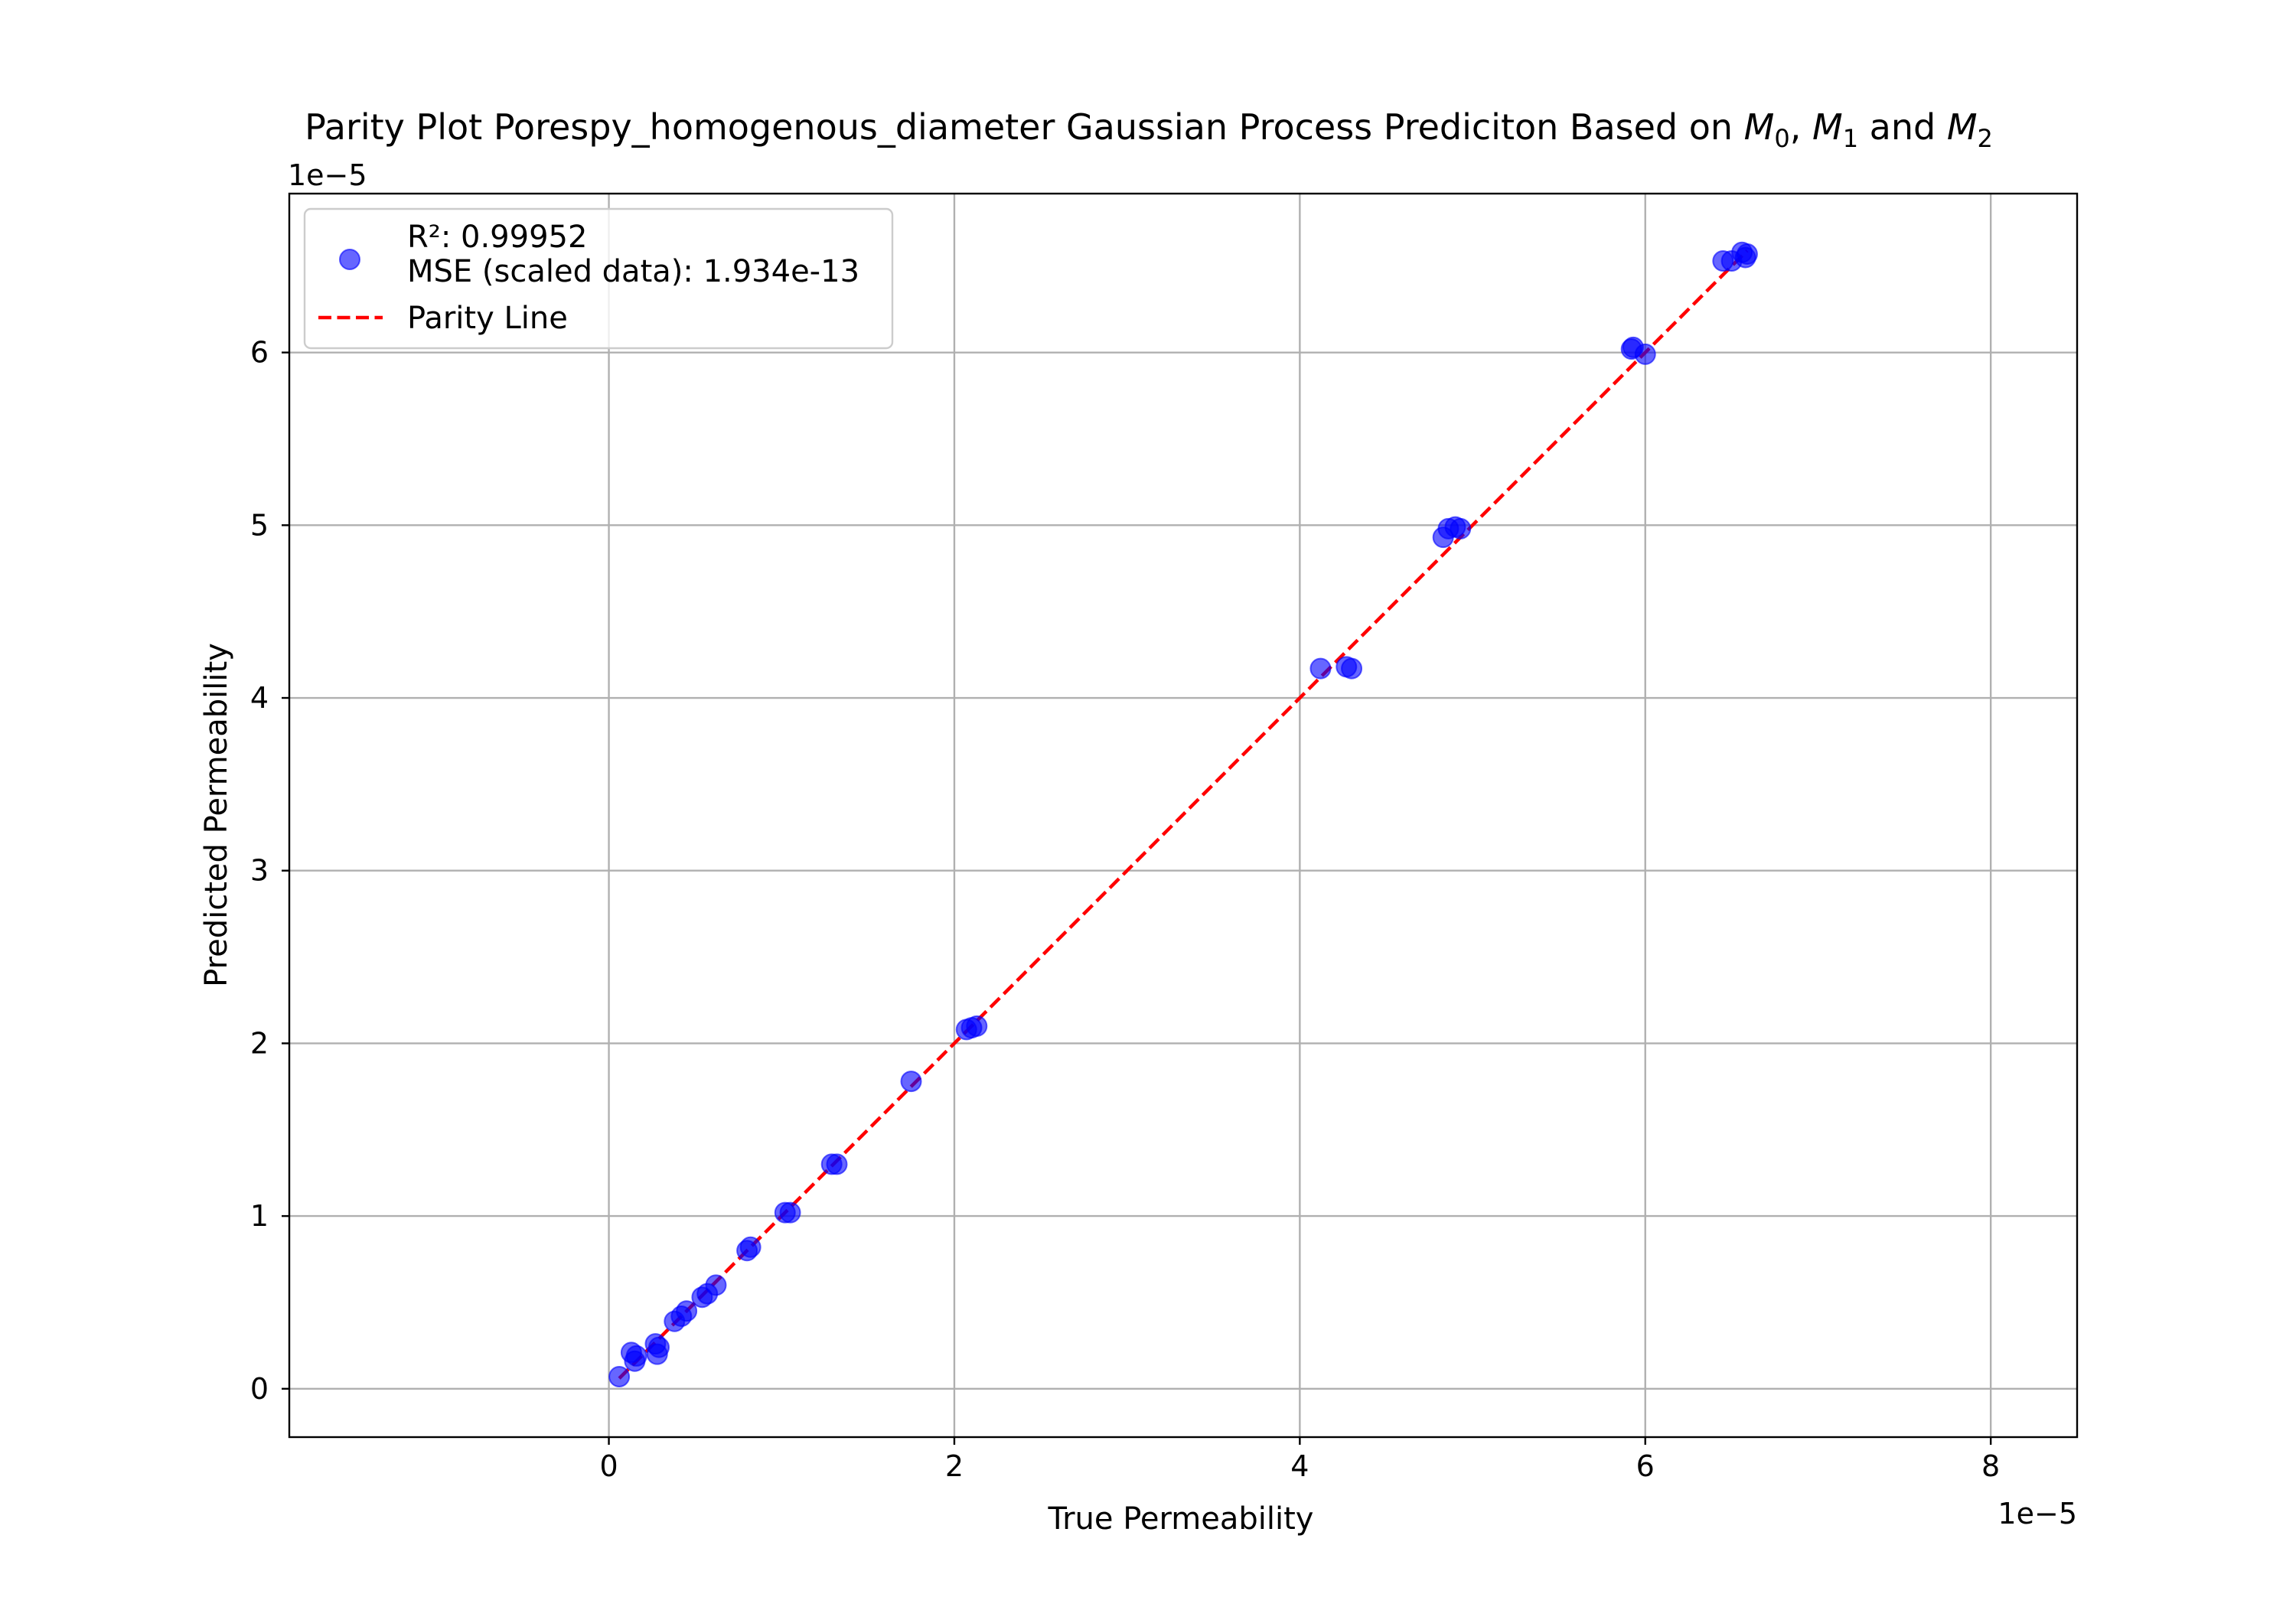 The image size is (2296, 1607). I want to click on y-axis-label: Predicted Permeability, so click(216, 815).